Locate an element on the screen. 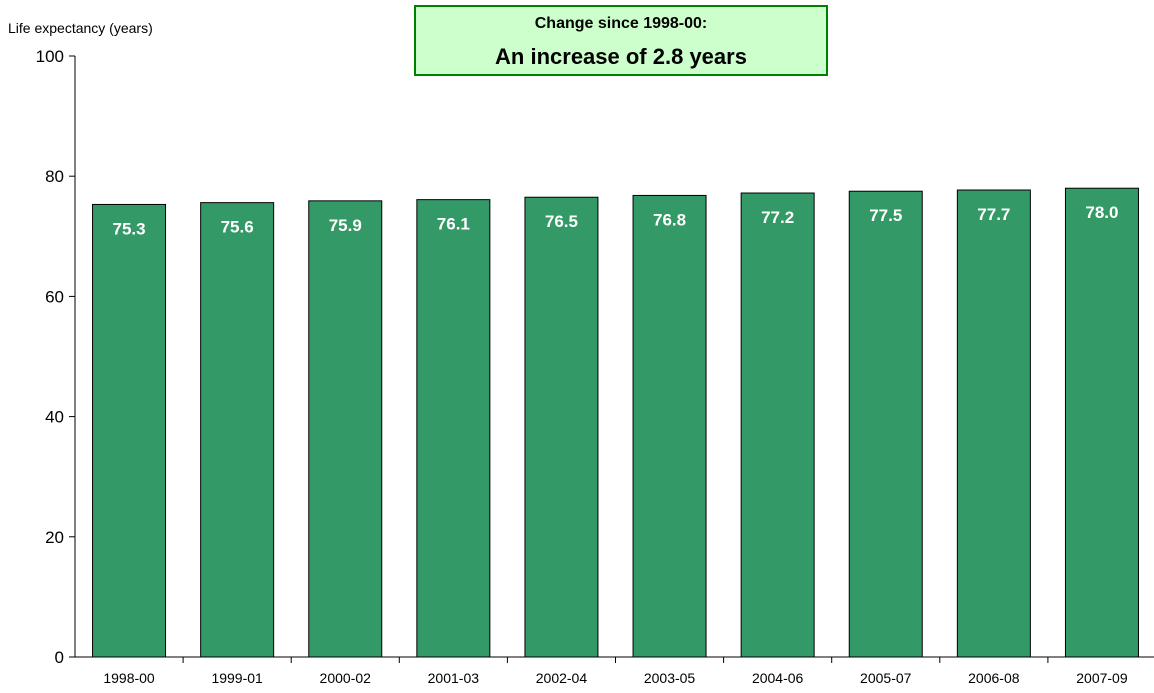 The height and width of the screenshot is (693, 1154). x-tick-label: 1999-01 is located at coordinates (237, 678).